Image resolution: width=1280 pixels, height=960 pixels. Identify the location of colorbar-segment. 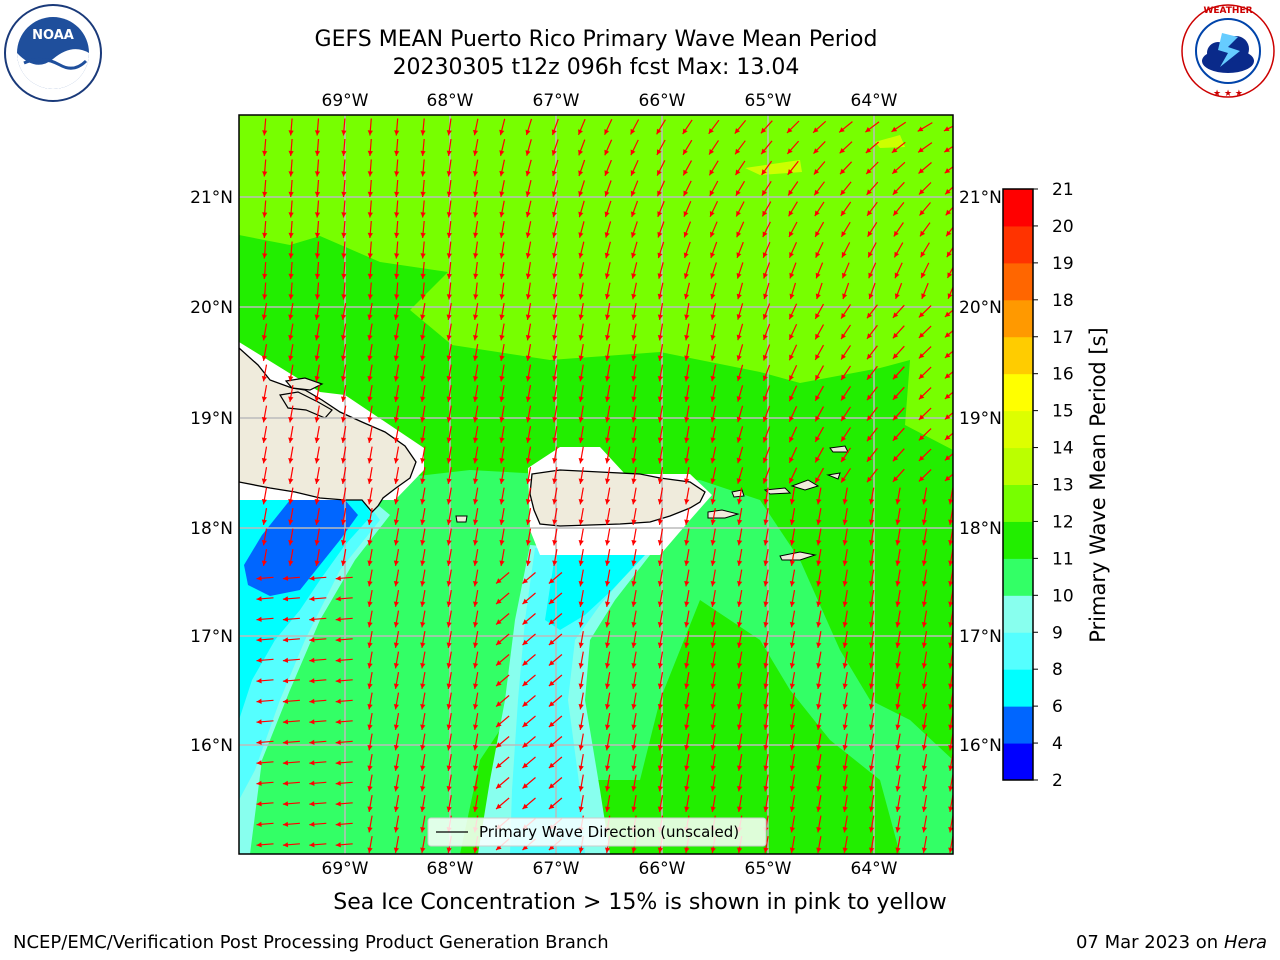
(1018, 318).